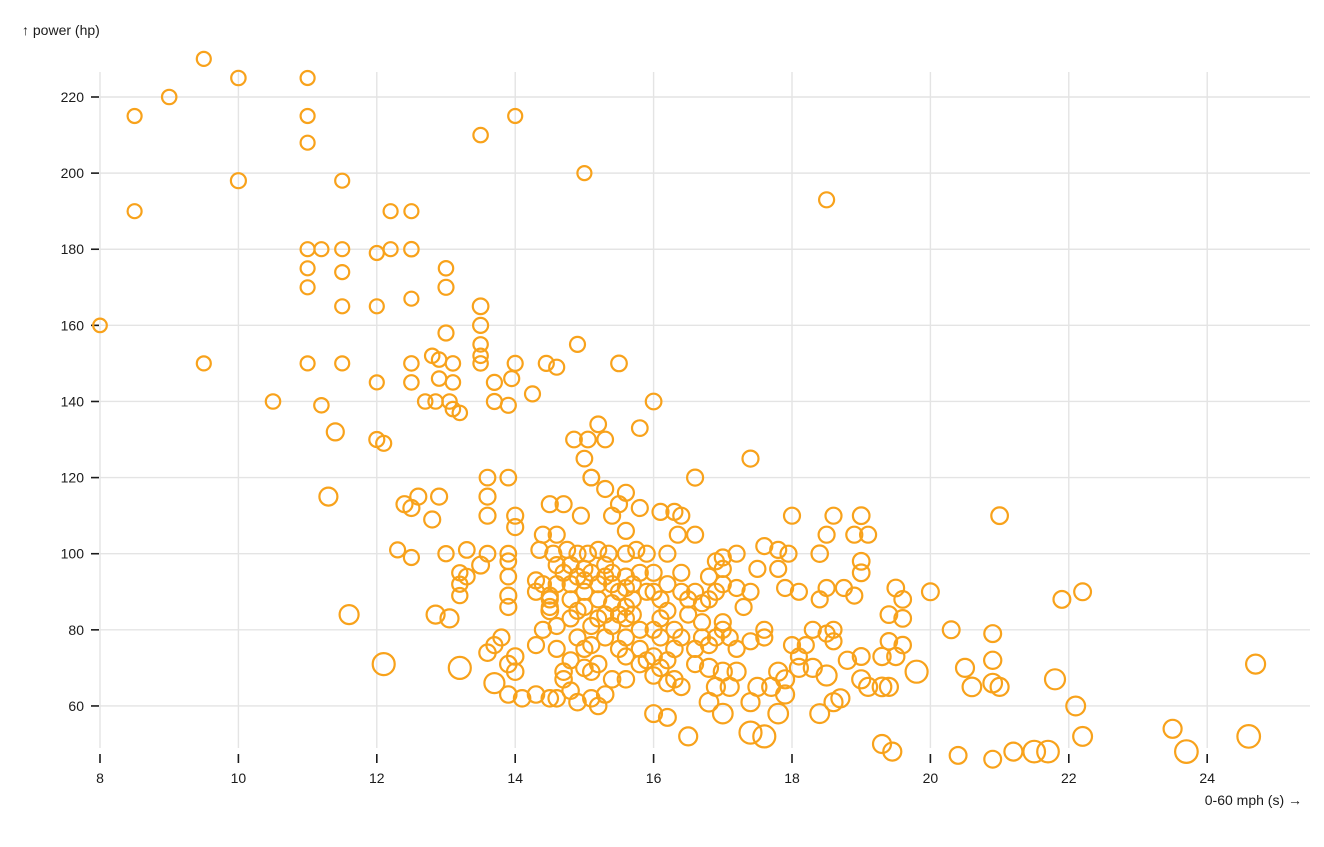  Describe the element at coordinates (73, 249) in the screenshot. I see `y-tick-label: 180` at that location.